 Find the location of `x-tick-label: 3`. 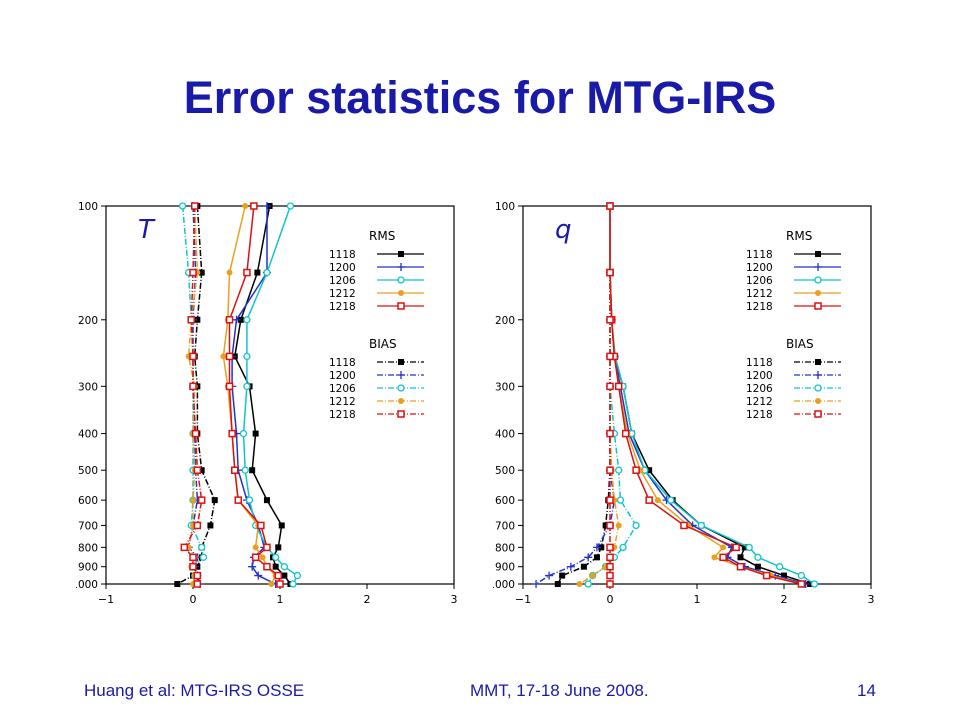

x-tick-label: 3 is located at coordinates (871, 599).